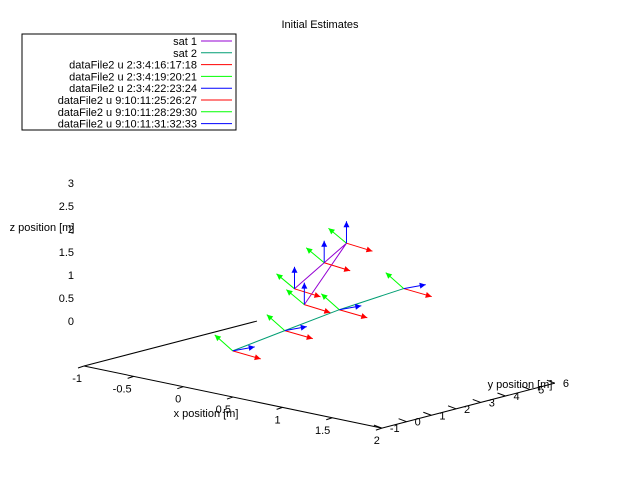  Describe the element at coordinates (467, 410) in the screenshot. I see `y-tick-label: 2` at that location.